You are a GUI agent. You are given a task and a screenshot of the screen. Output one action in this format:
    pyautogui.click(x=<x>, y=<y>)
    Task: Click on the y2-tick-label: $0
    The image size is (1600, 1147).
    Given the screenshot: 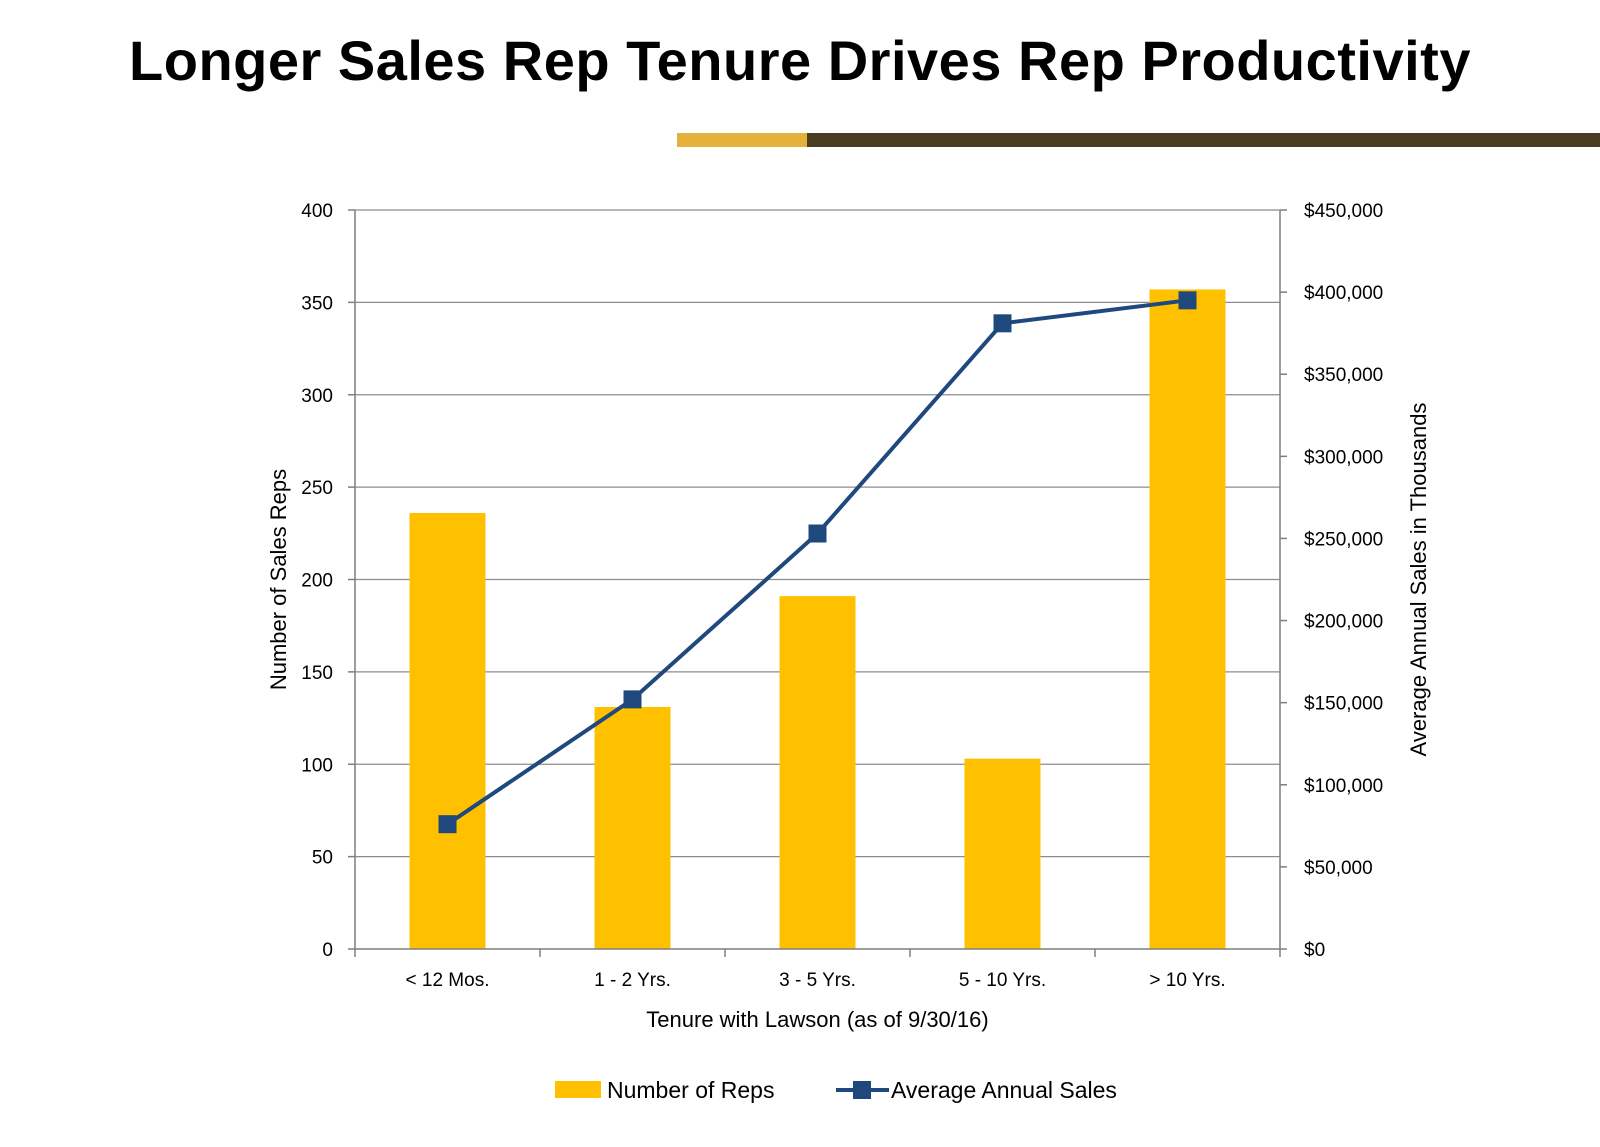 What is the action you would take?
    pyautogui.click(x=1314, y=950)
    